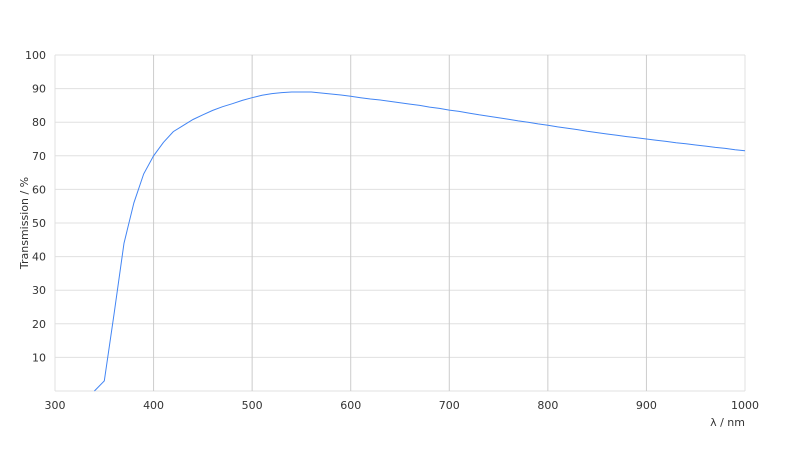  Describe the element at coordinates (39, 357) in the screenshot. I see `y-tick-label: 10` at that location.